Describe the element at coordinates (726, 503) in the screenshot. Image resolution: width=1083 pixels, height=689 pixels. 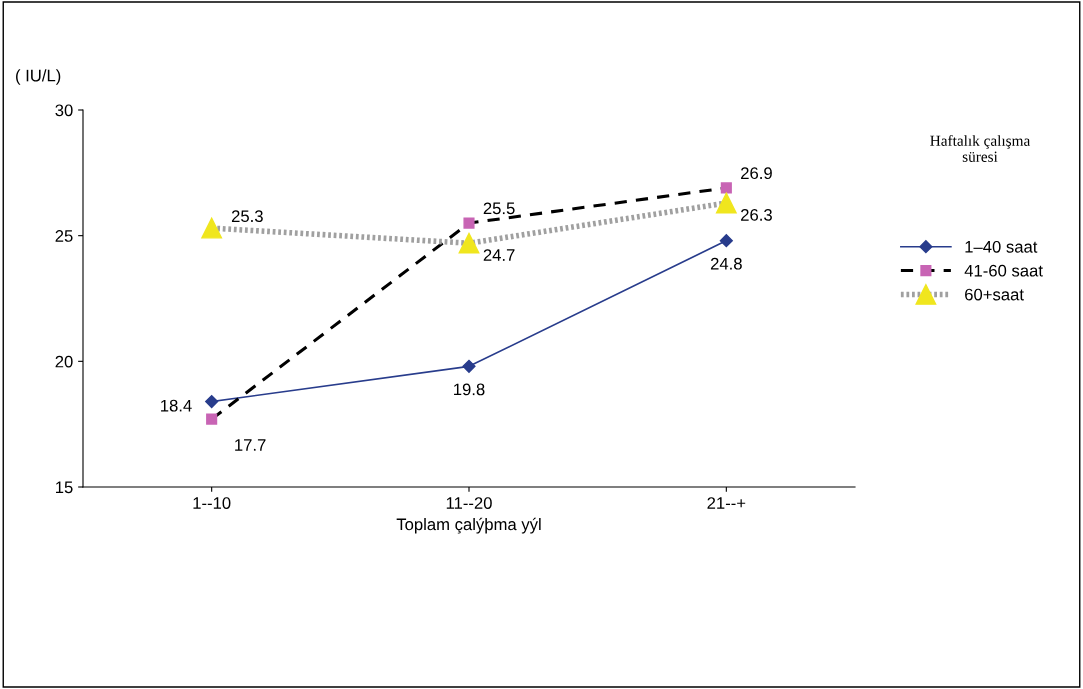
I see `x-tick-label: 21--+` at that location.